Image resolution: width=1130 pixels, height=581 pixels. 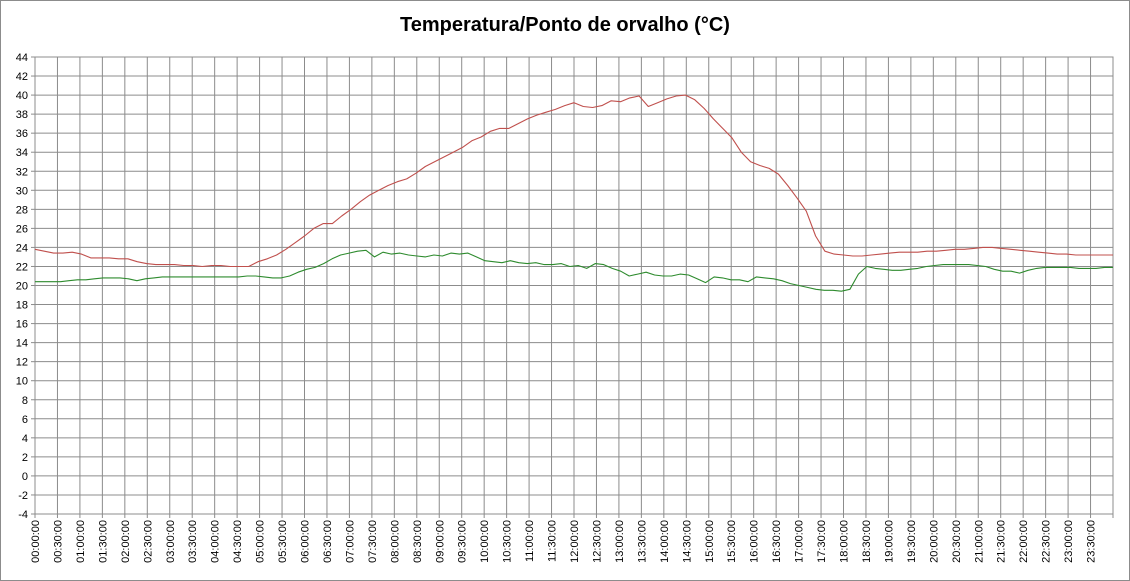 I want to click on x-tick-label: 06:30:00, so click(x=328, y=541).